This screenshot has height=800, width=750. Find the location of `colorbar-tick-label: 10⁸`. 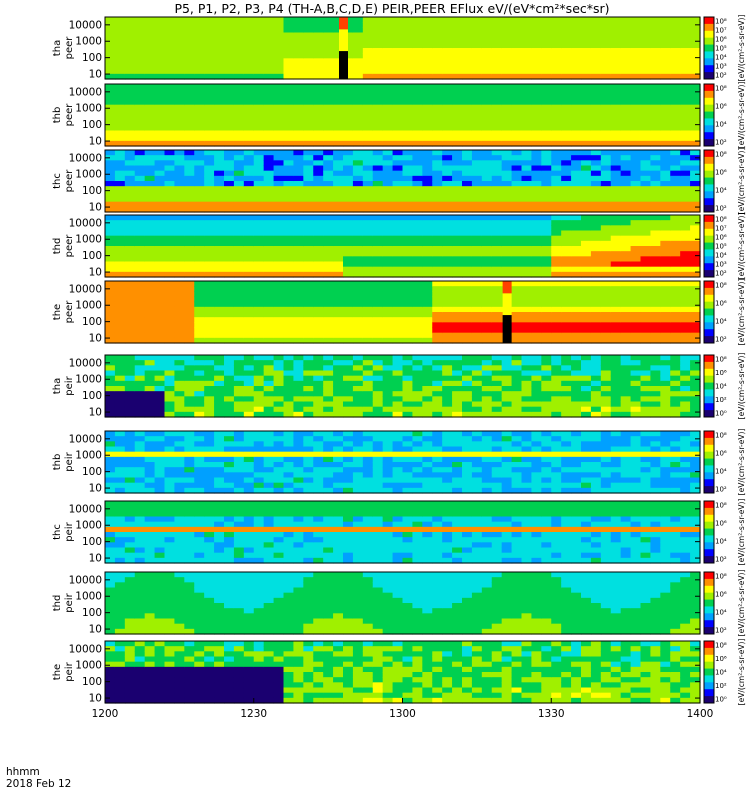

colorbar-tick-label: 10⁸ is located at coordinates (721, 220).